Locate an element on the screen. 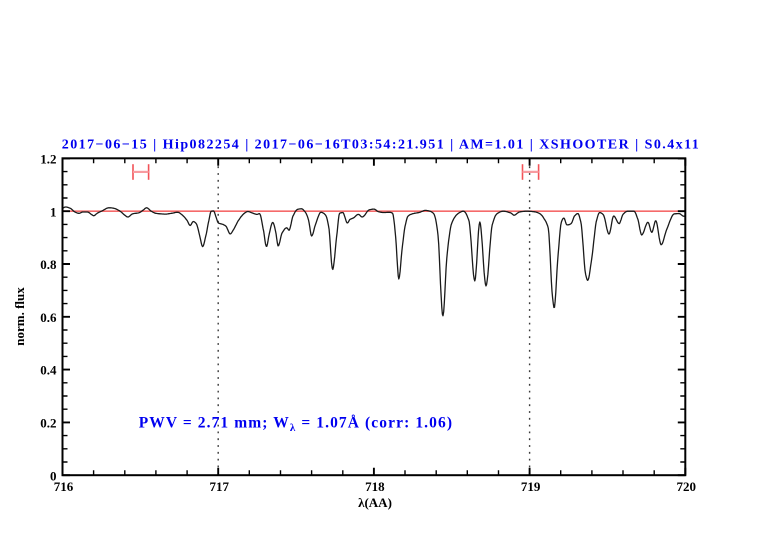 The height and width of the screenshot is (542, 782). svg-text: norm. flux is located at coordinates (19, 316).